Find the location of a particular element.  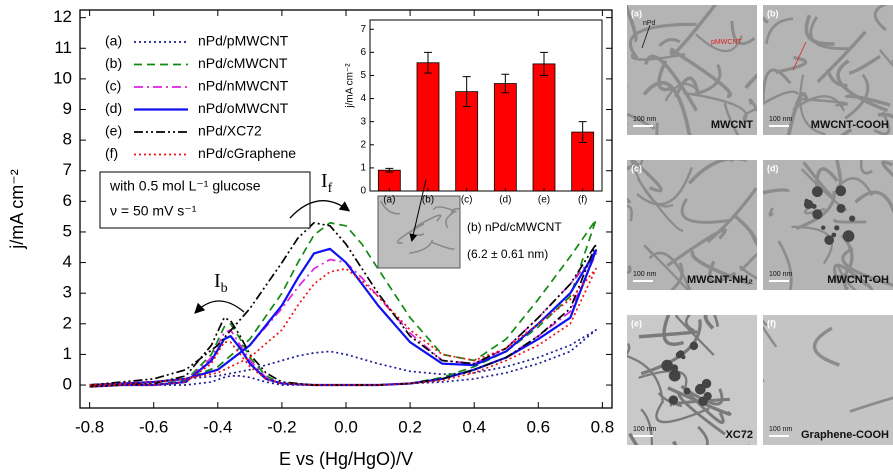

legend-name: nPd/XC72 is located at coordinates (230, 131).